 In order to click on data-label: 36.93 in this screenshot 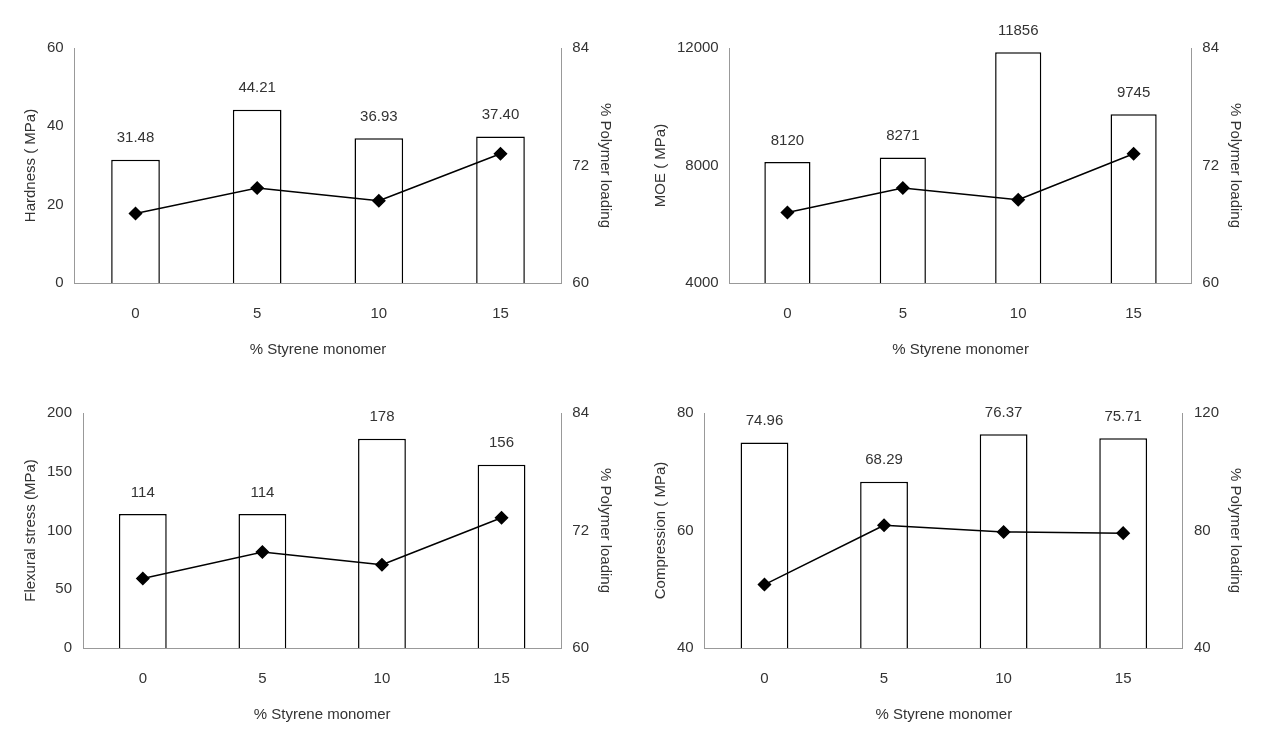, I will do `click(379, 115)`.